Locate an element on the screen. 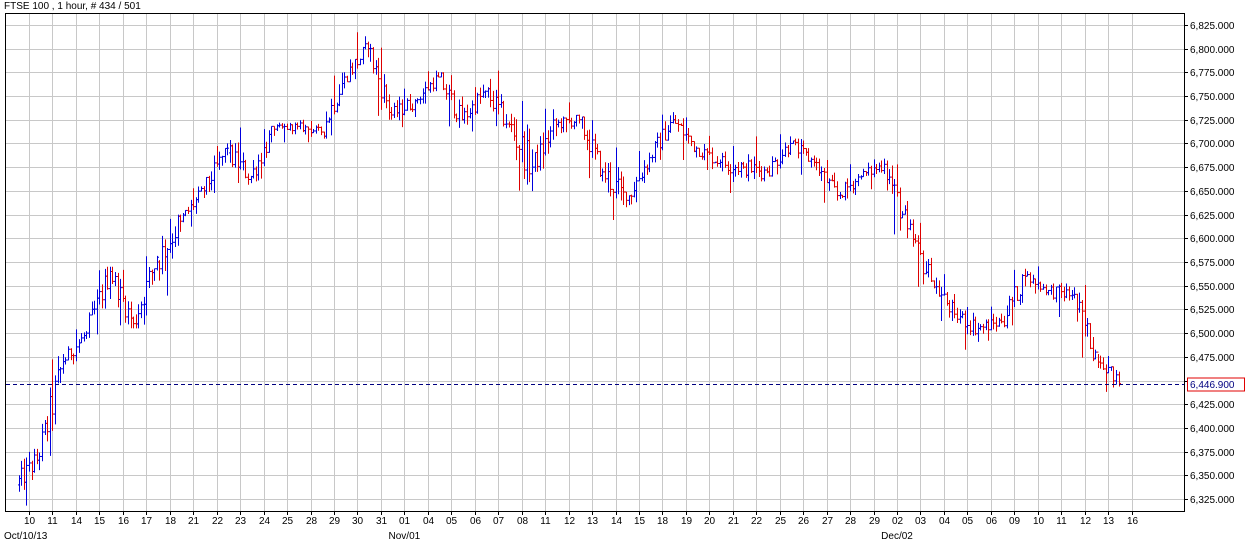 The height and width of the screenshot is (545, 1247). y-tick-label: 6,750.000 is located at coordinates (1212, 97).